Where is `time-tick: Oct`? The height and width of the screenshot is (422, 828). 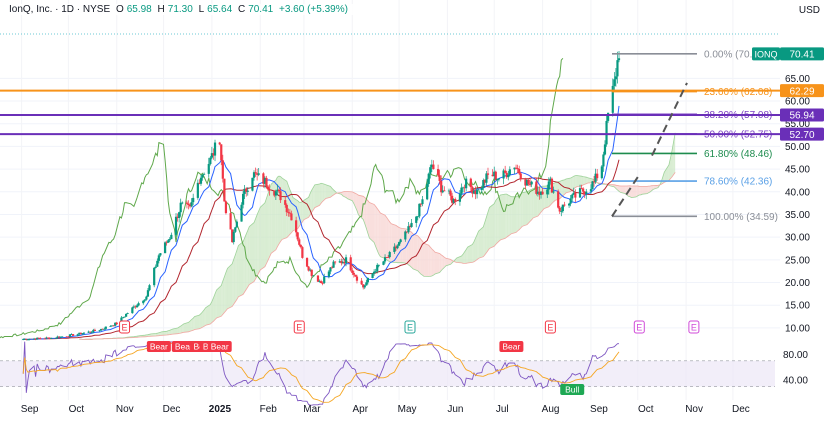
time-tick: Oct is located at coordinates (77, 409).